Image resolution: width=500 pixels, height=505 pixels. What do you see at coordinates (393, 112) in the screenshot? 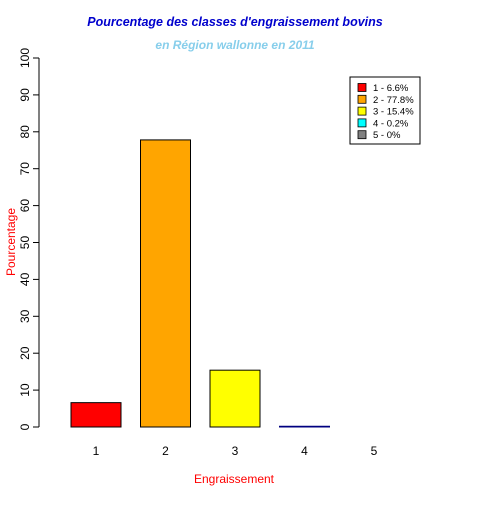
I see `legend-label: 3 - 15.4%` at bounding box center [393, 112].